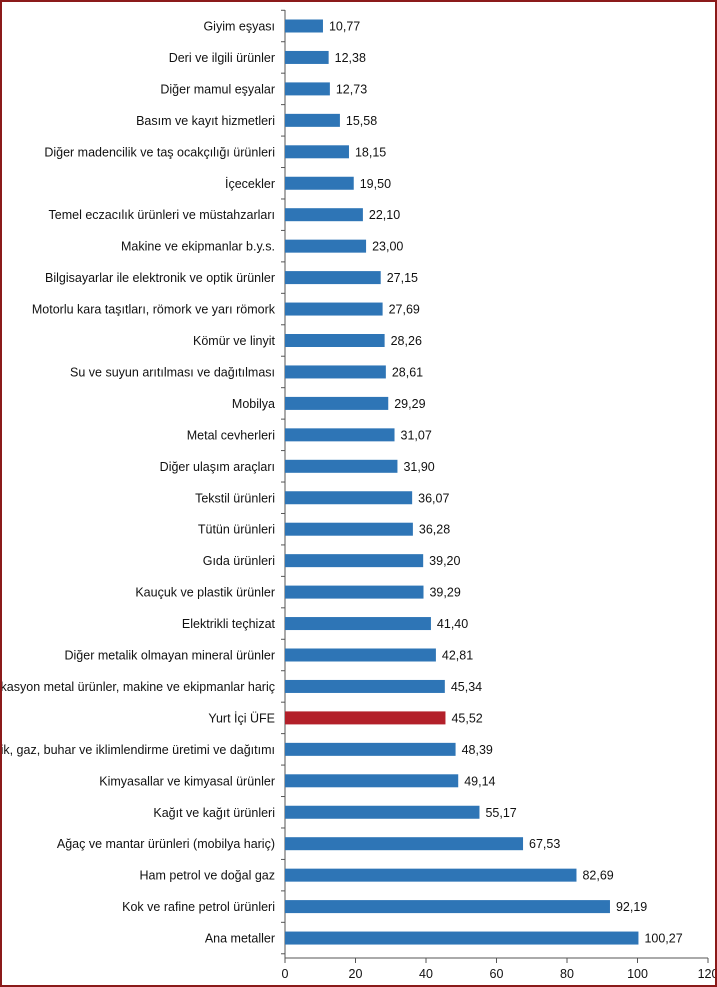 The image size is (717, 987). Describe the element at coordinates (384, 215) in the screenshot. I see `value-label: 22,10` at that location.